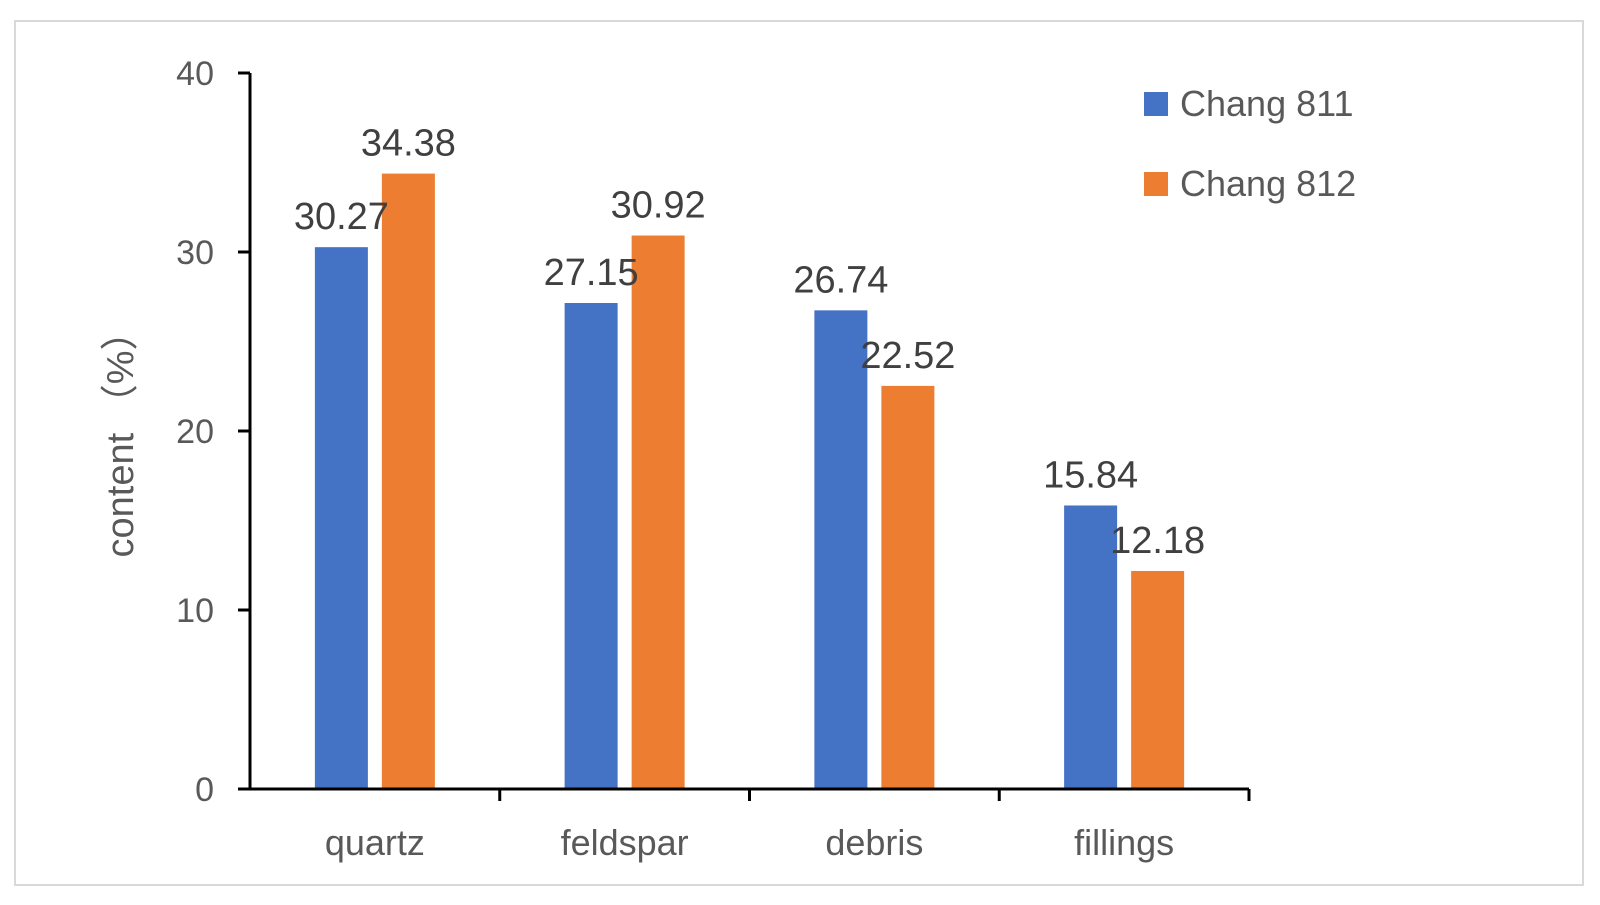 This screenshot has width=1600, height=905. What do you see at coordinates (195, 432) in the screenshot?
I see `y-tick-label-20: 20` at bounding box center [195, 432].